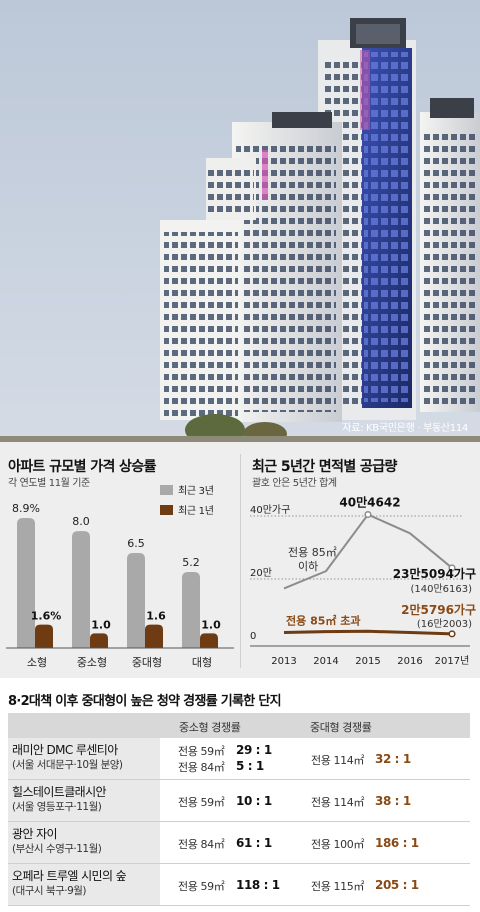 Image resolution: width=480 pixels, height=912 pixels. I want to click on legend-item-1yr: 최근 1년, so click(187, 509).